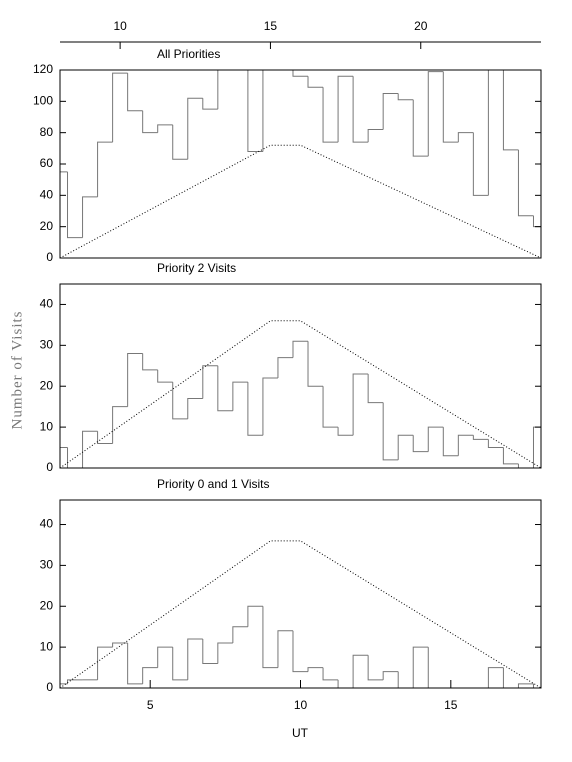  I want to click on y-axis-label: Number of Visits, so click(17, 370).